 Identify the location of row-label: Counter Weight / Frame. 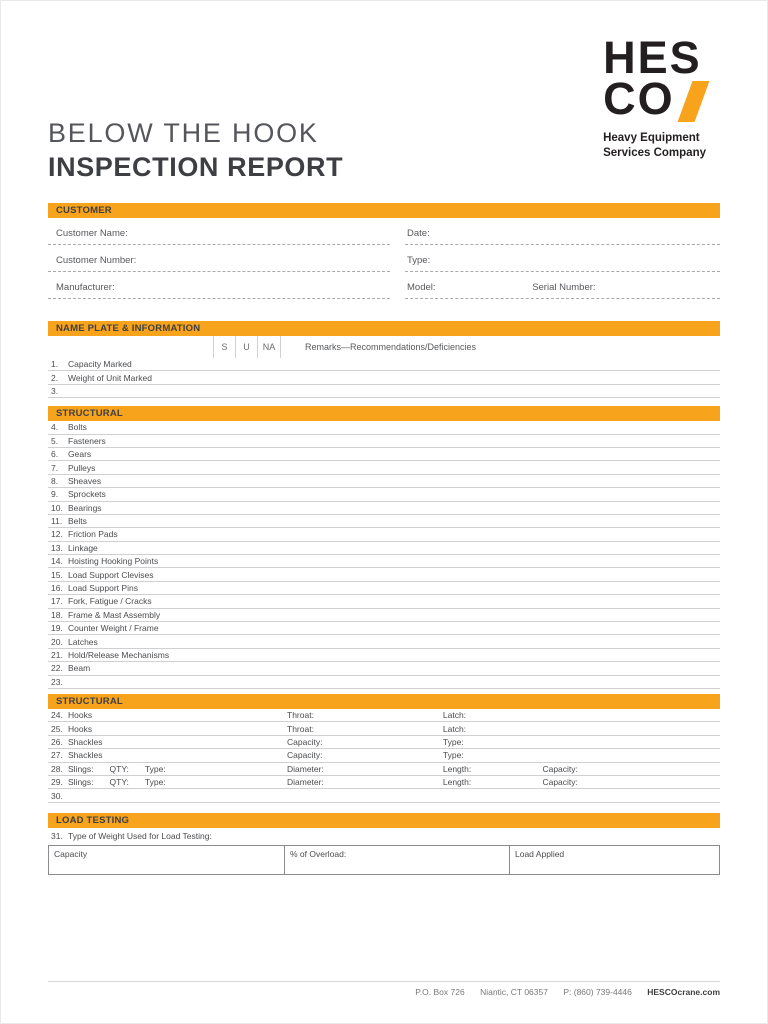
(113, 628).